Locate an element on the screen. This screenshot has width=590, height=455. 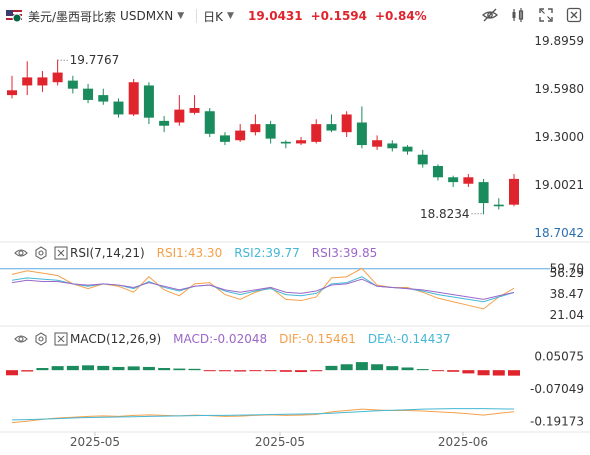
price-tick-label: 19.5980 is located at coordinates (559, 89).